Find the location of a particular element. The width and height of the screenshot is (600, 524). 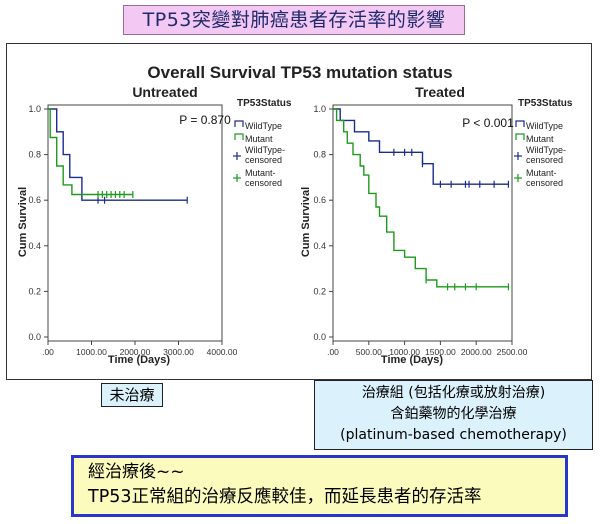

p-value: P < 0.001 is located at coordinates (488, 123).